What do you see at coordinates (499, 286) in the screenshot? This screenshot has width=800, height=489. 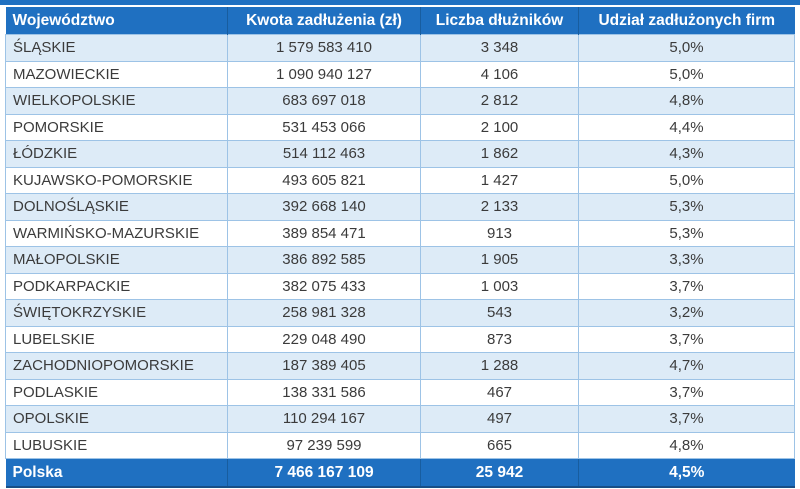 I see `cell-liczba-dluznikow: 1 003` at bounding box center [499, 286].